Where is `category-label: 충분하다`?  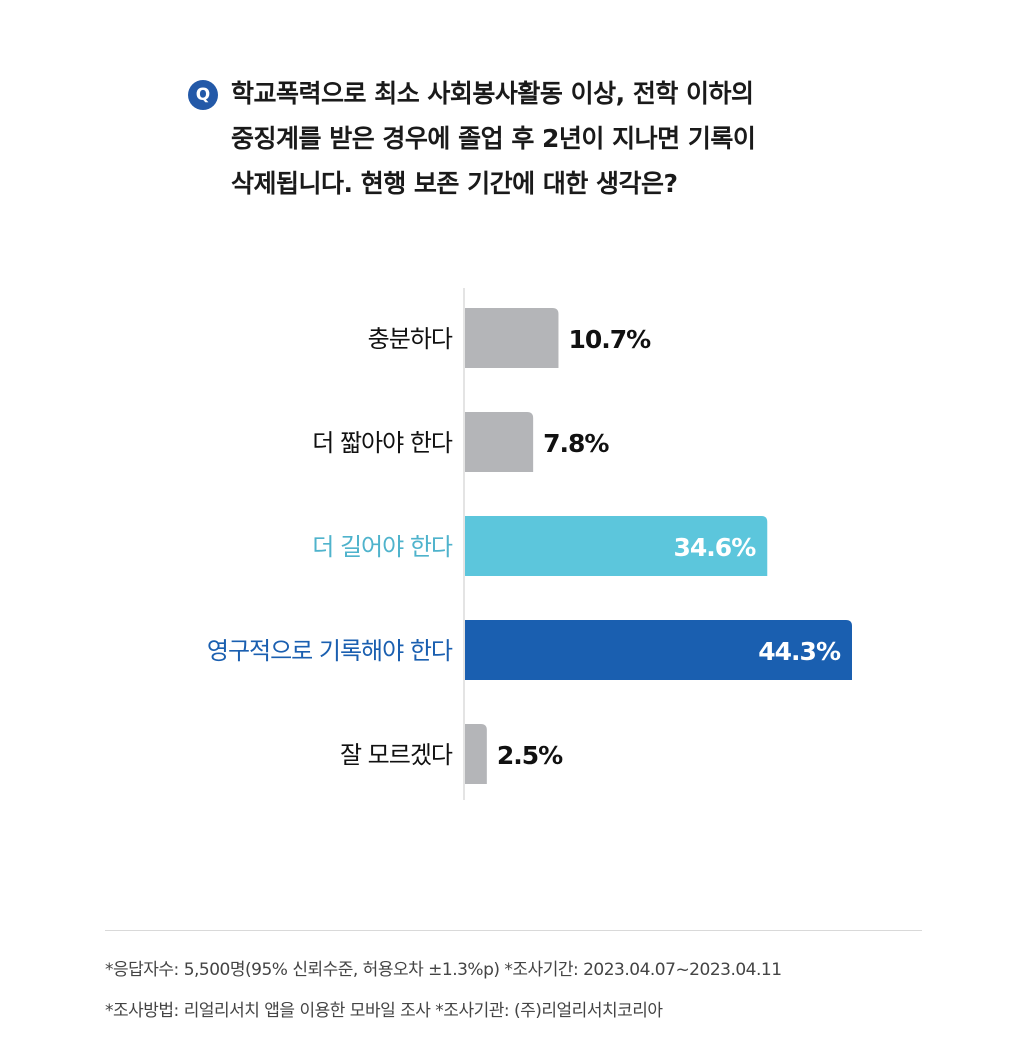 category-label: 충분하다 is located at coordinates (410, 339).